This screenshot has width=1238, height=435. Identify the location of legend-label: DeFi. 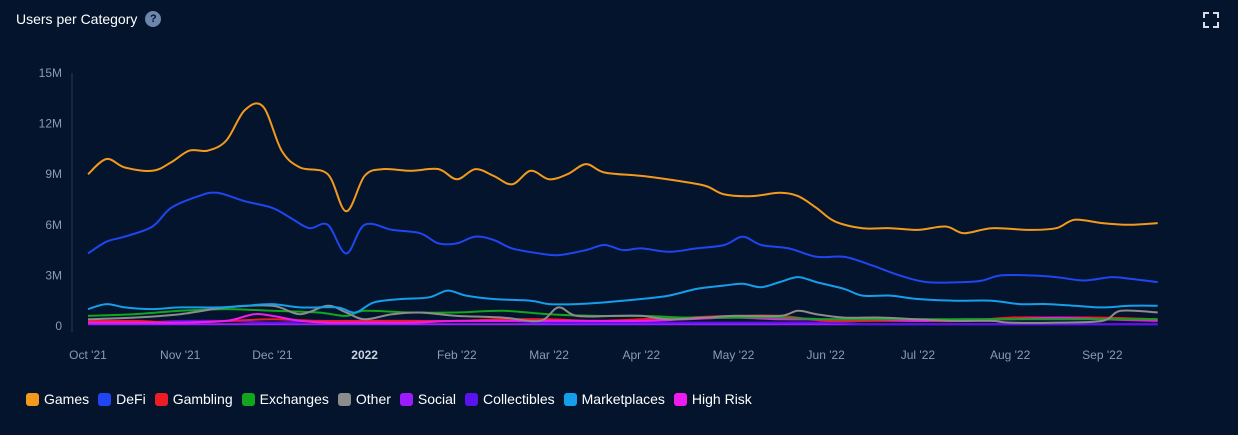
(131, 399).